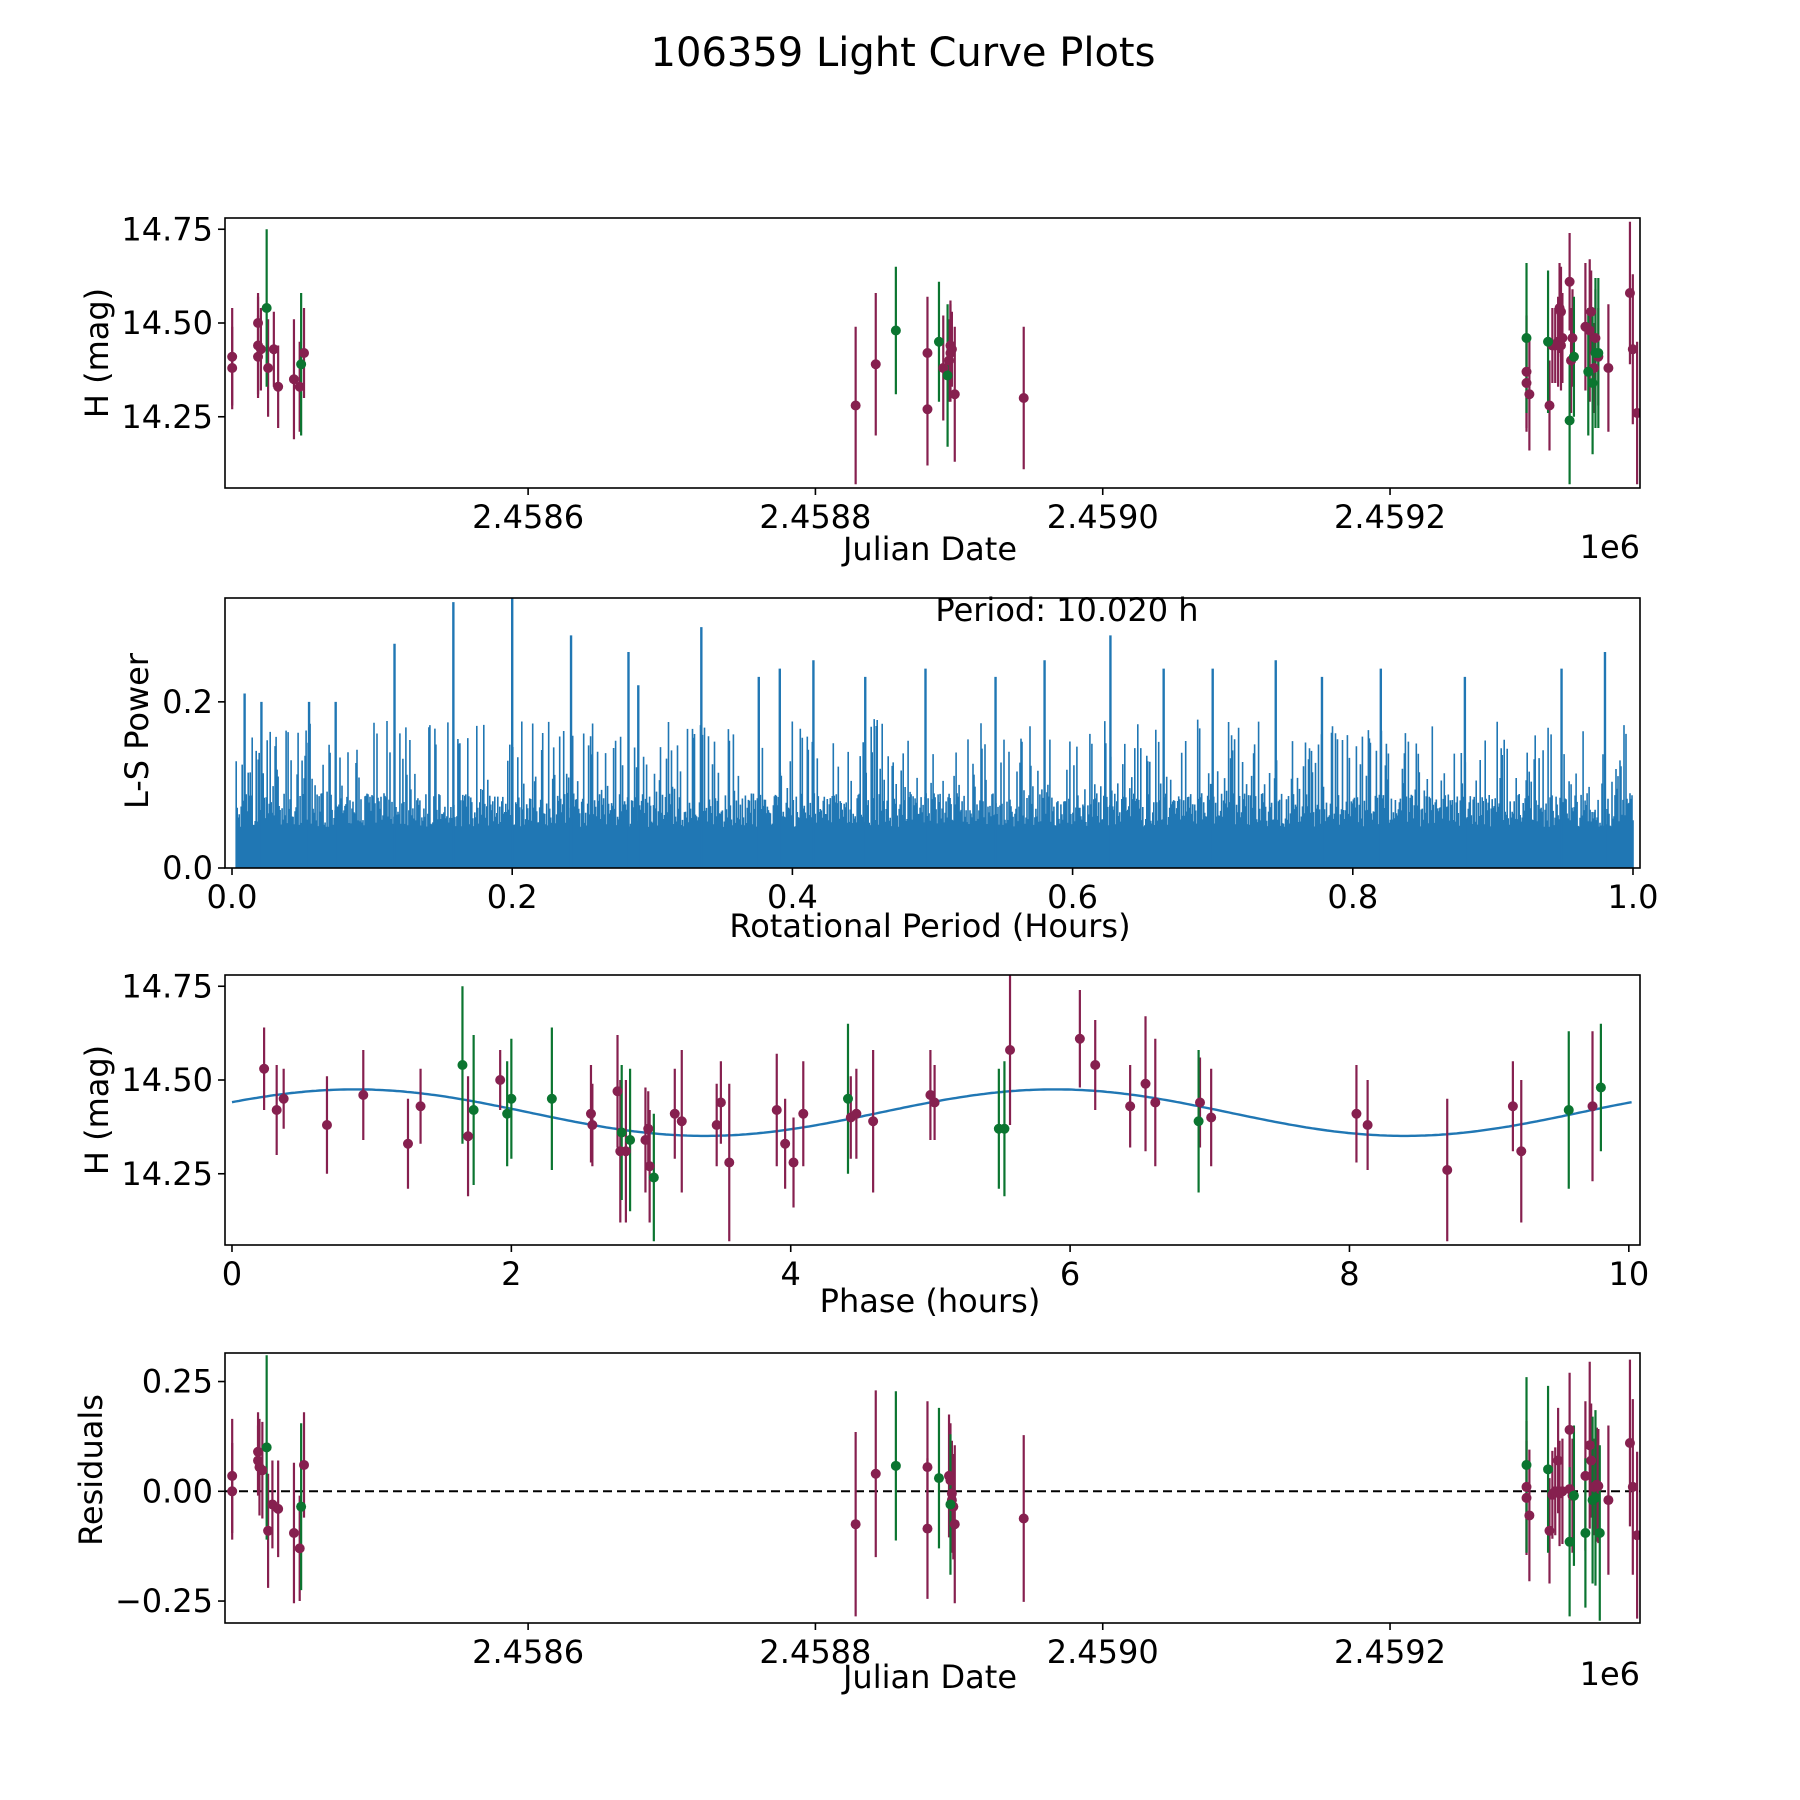  I want to click on axes-frame, so click(932, 1110).